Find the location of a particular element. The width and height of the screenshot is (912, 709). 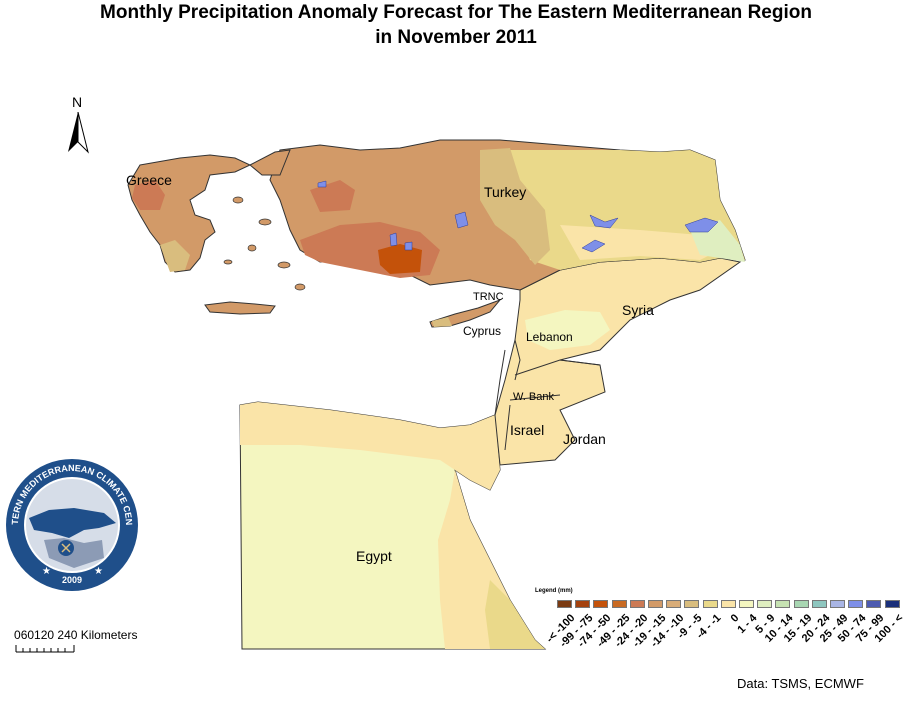

scale-tick-0: 0 is located at coordinates (17, 635).